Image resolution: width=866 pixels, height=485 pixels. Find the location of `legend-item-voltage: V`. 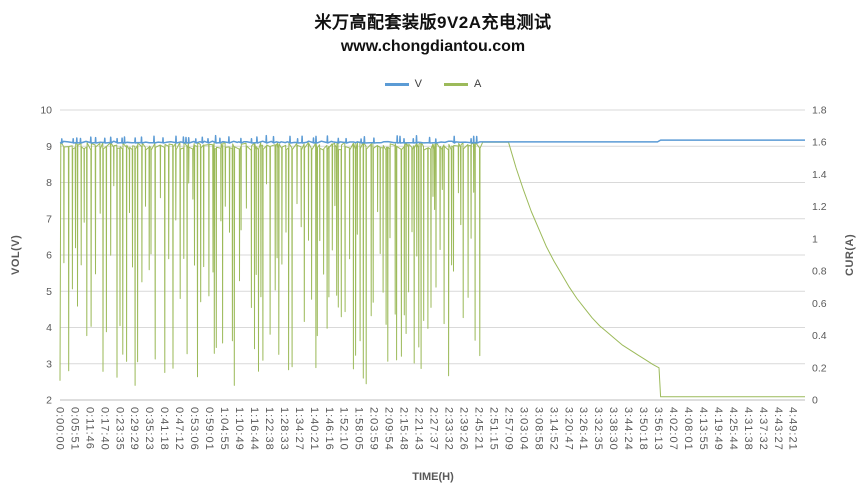

legend-item-voltage: V is located at coordinates (403, 84).